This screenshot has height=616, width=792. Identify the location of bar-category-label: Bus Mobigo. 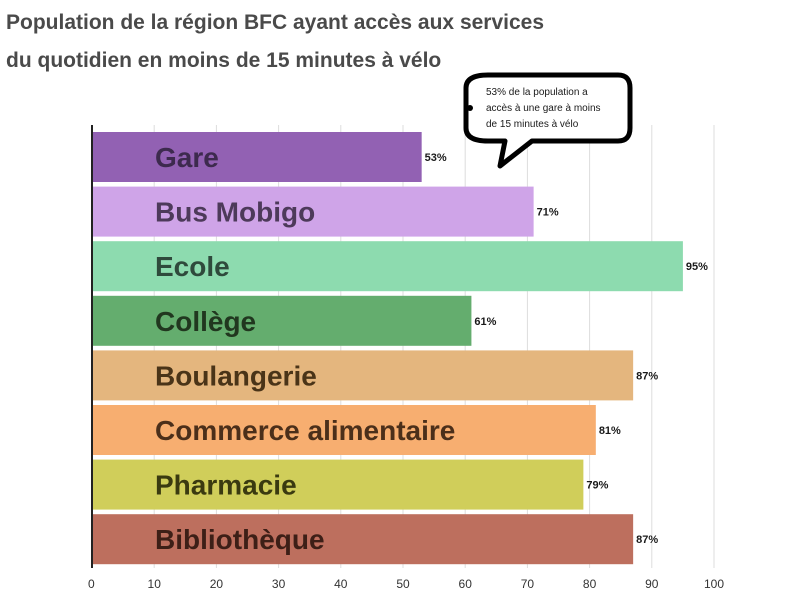
(235, 212).